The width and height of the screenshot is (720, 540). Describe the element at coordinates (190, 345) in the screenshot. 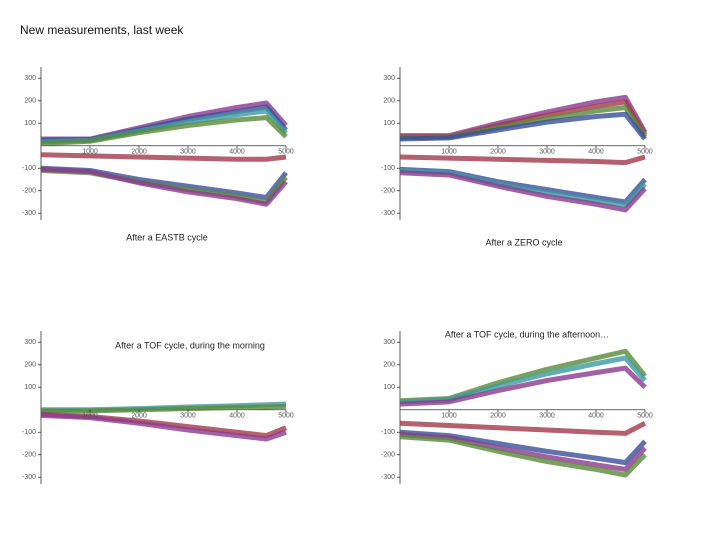

I see `chart-caption: After a TOF cycle, during the morning` at that location.